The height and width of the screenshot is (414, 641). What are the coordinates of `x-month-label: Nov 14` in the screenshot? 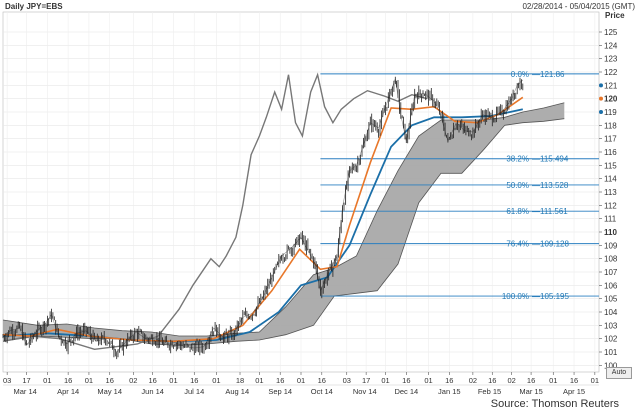 It's located at (365, 391).